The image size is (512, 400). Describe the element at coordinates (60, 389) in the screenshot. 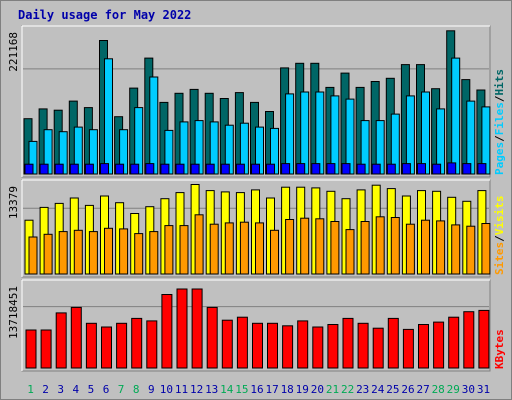

I see `x-tick-label-day-3: 3` at that location.